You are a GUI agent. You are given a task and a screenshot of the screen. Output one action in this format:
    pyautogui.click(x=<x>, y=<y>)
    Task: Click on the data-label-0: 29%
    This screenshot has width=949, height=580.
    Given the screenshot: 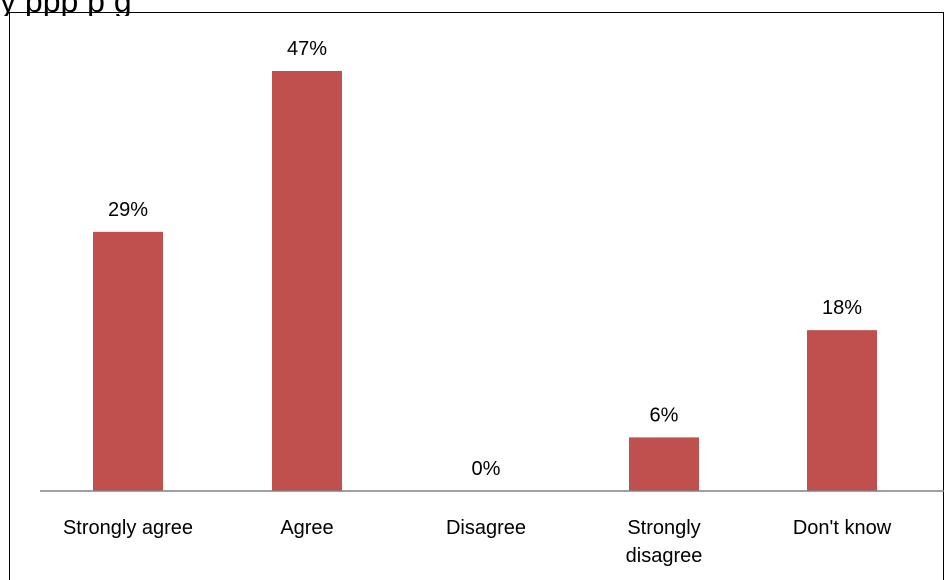 What is the action you would take?
    pyautogui.click(x=128, y=210)
    